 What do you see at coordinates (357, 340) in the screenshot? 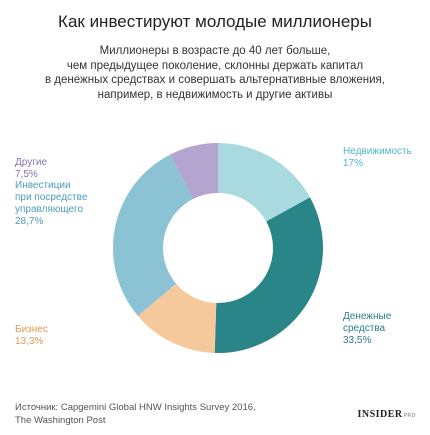
I see `value-label: 33,5%` at bounding box center [357, 340].